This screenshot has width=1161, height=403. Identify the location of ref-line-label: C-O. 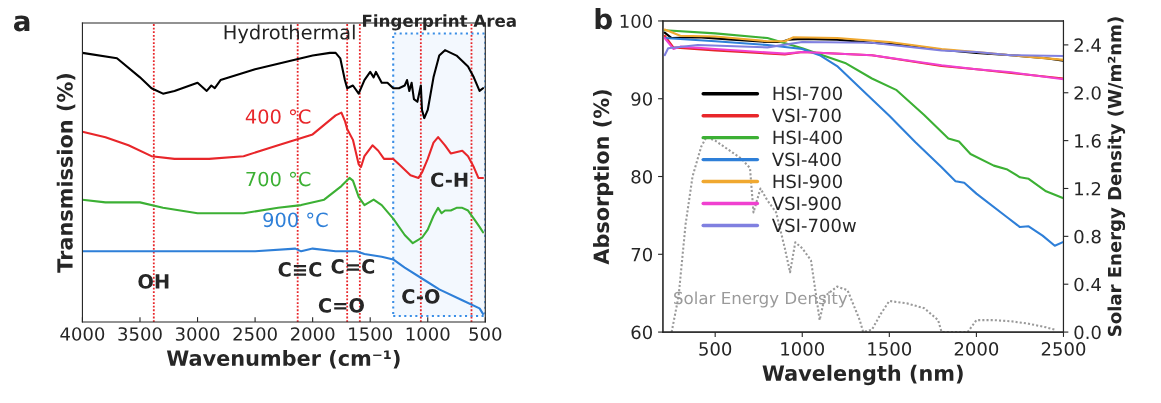
(421, 296).